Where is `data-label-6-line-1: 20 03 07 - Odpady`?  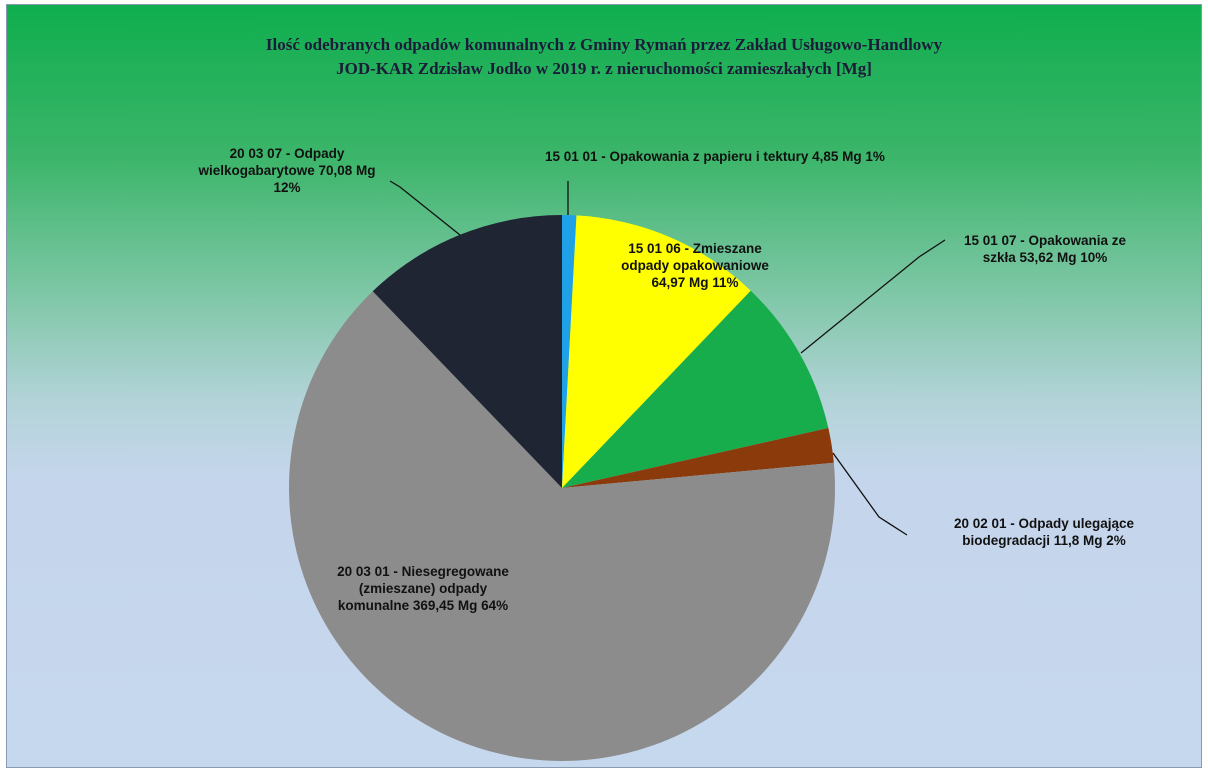
data-label-6-line-1: 20 03 07 - Odpady is located at coordinates (287, 153).